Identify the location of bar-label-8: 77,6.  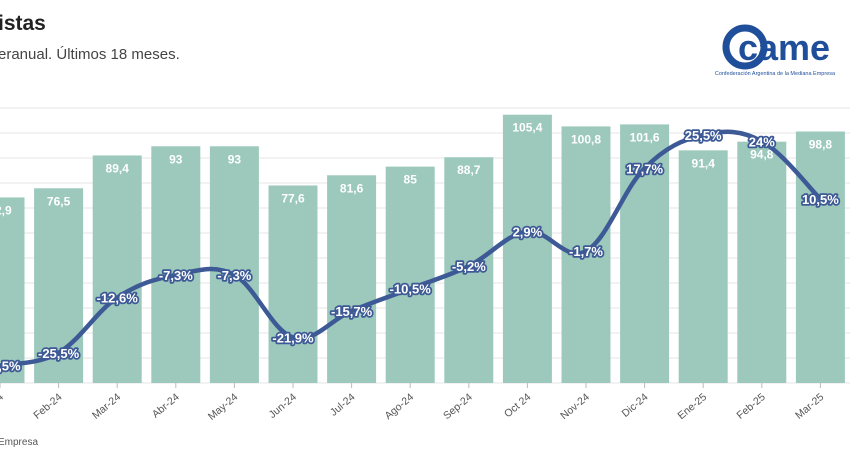
(293, 198).